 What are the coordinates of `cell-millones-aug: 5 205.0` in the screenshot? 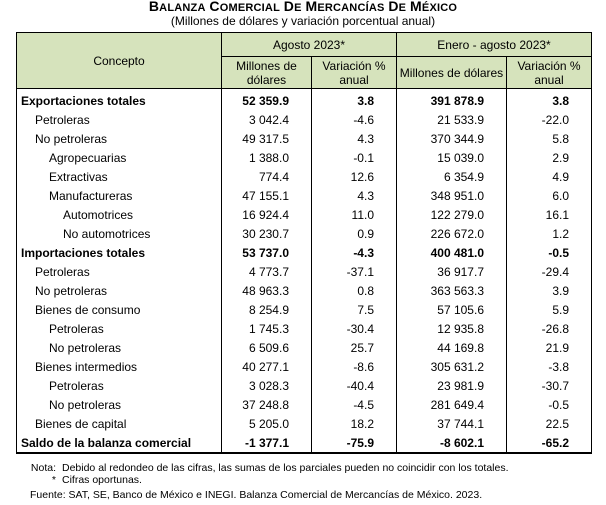 It's located at (266, 424).